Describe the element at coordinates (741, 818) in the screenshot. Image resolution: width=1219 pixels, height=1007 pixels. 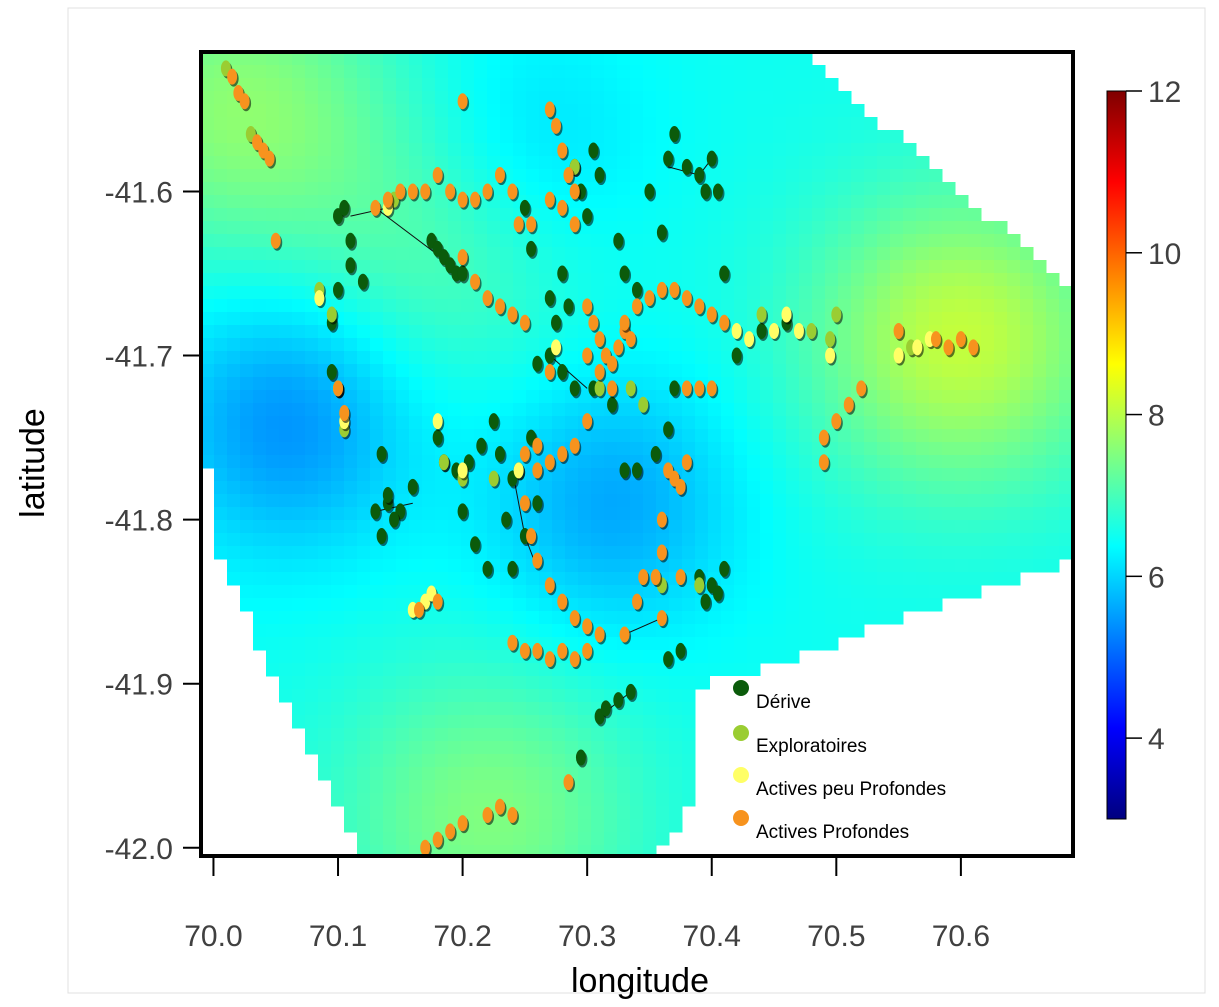
I see `legend-marker-actives-profondes` at that location.